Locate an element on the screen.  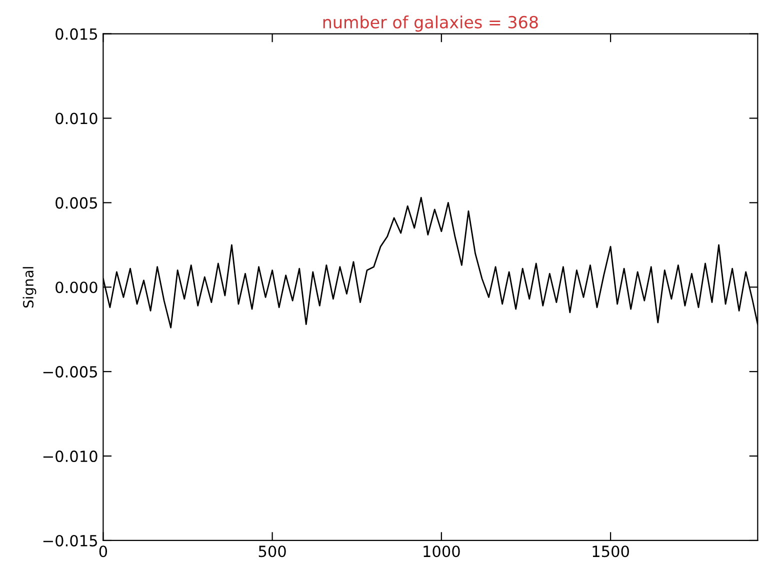
x-tick-label: 500 is located at coordinates (272, 552).